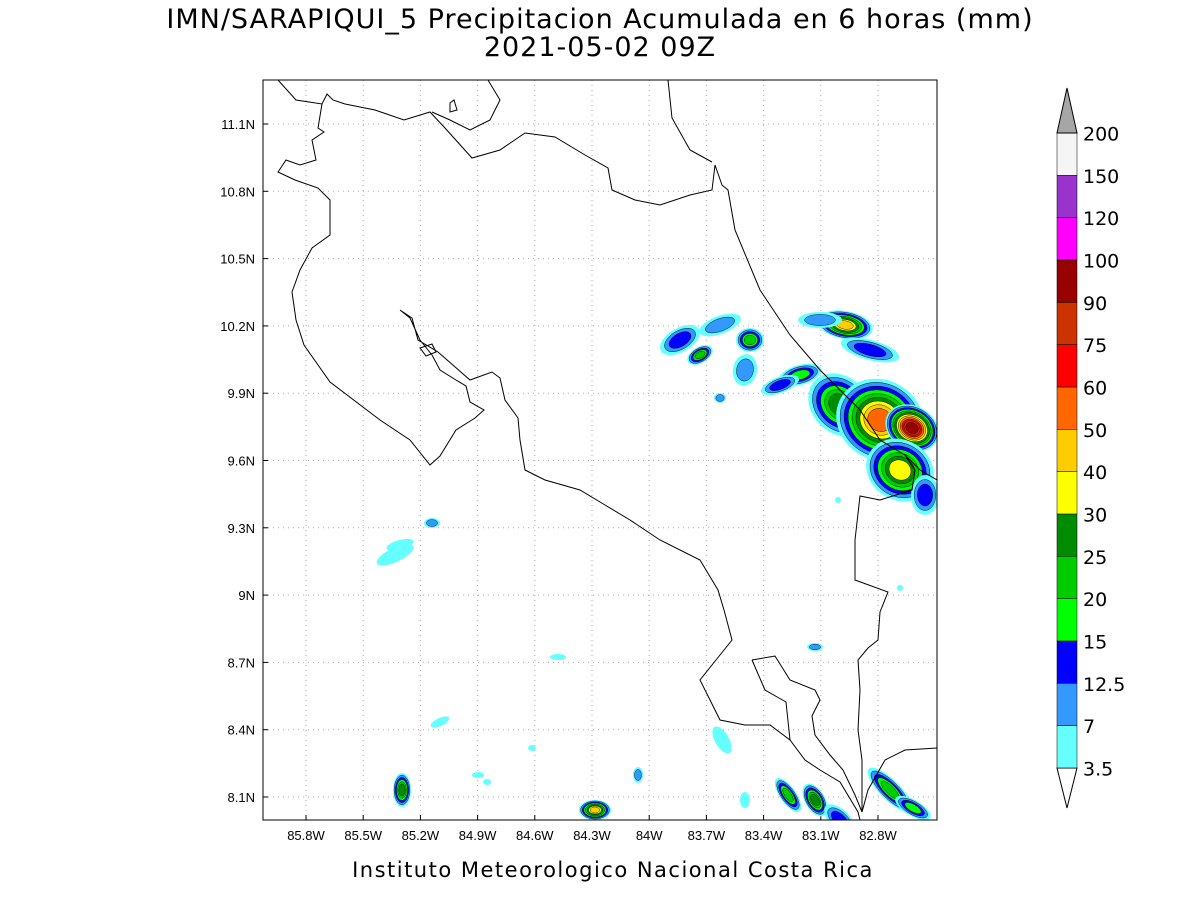 This screenshot has width=1200, height=900. I want to click on lon-tick-label: 85.8W, so click(306, 835).